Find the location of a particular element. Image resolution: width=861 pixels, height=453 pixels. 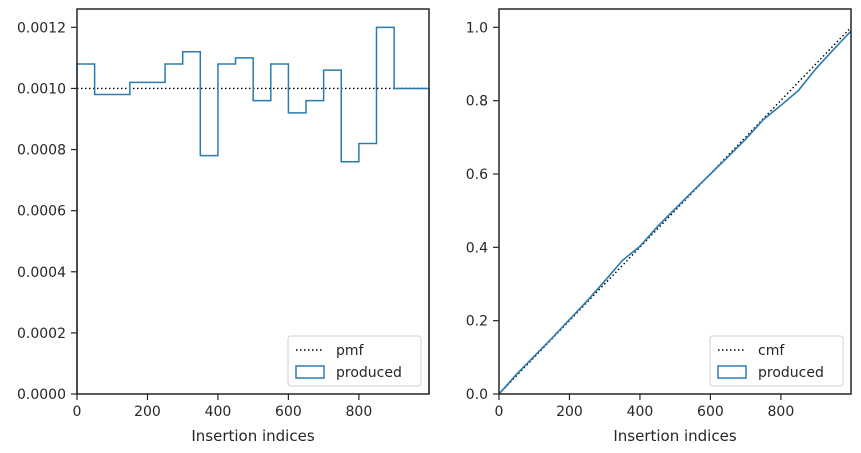

y-tick-label: 0.0008 is located at coordinates (41, 151).